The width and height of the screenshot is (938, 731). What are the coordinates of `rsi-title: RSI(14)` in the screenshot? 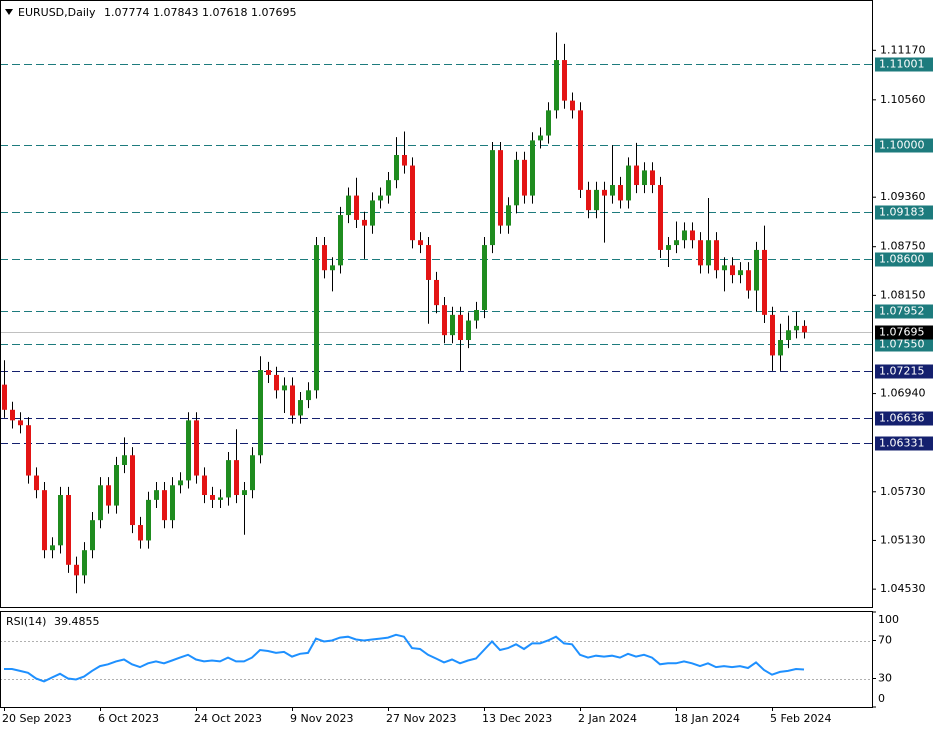 It's located at (26, 621).